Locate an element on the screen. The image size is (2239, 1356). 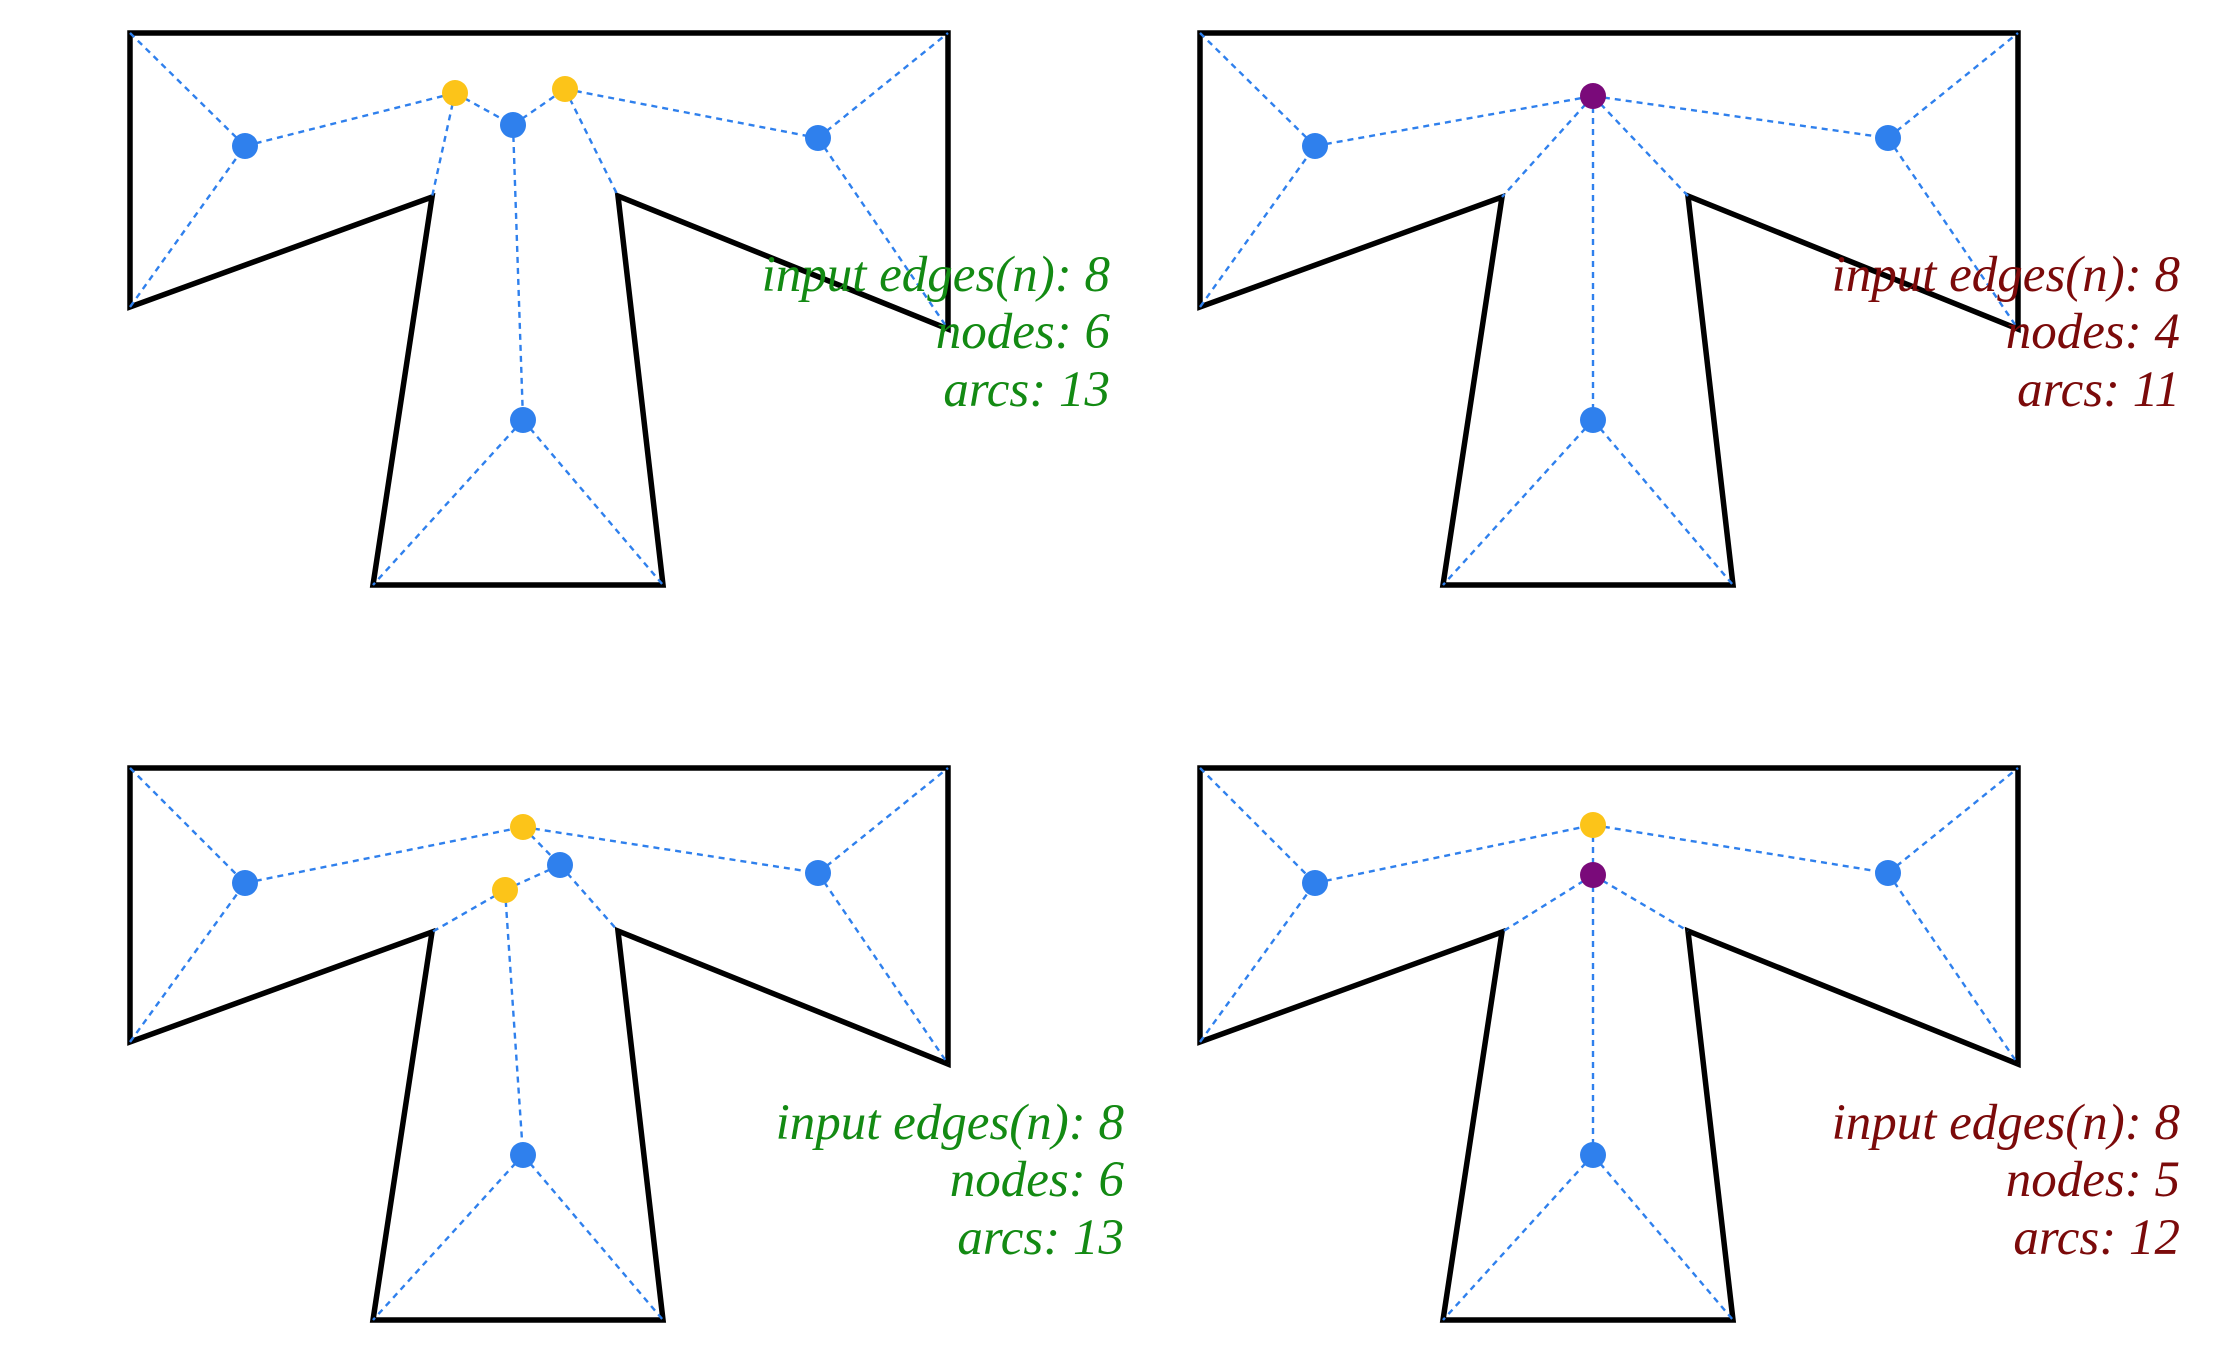
arc-left-wing-junction-left is located at coordinates (350, 119).